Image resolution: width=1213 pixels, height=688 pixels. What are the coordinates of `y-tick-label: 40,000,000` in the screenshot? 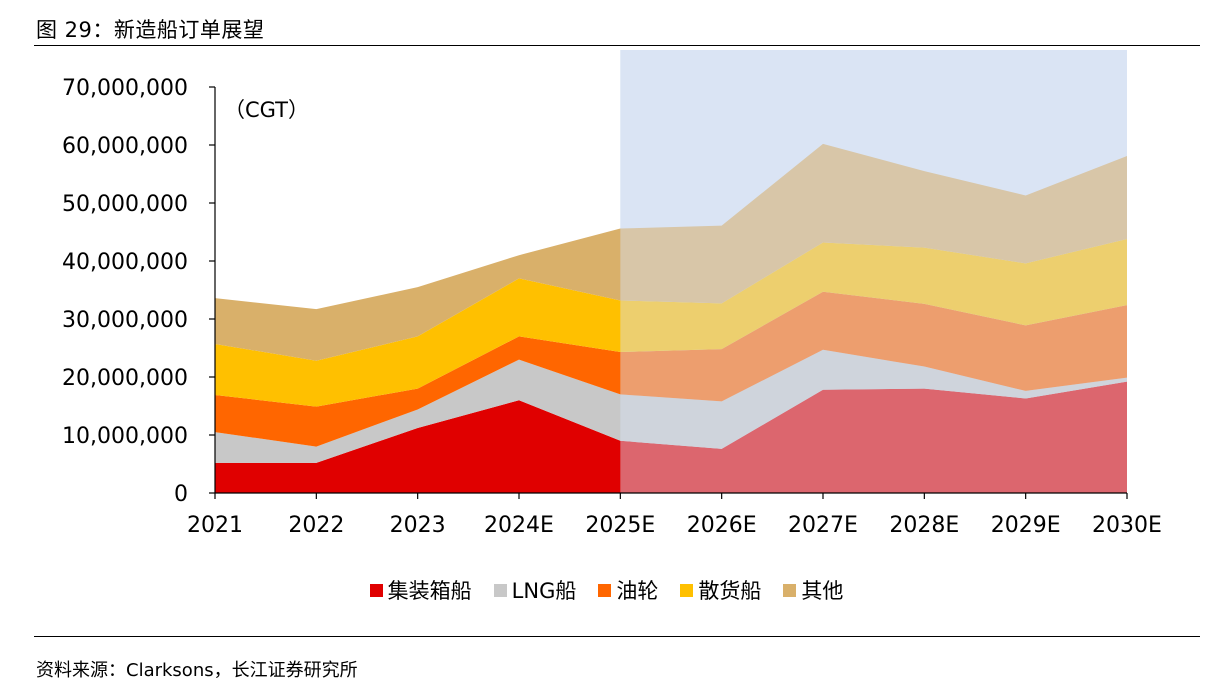 It's located at (125, 262).